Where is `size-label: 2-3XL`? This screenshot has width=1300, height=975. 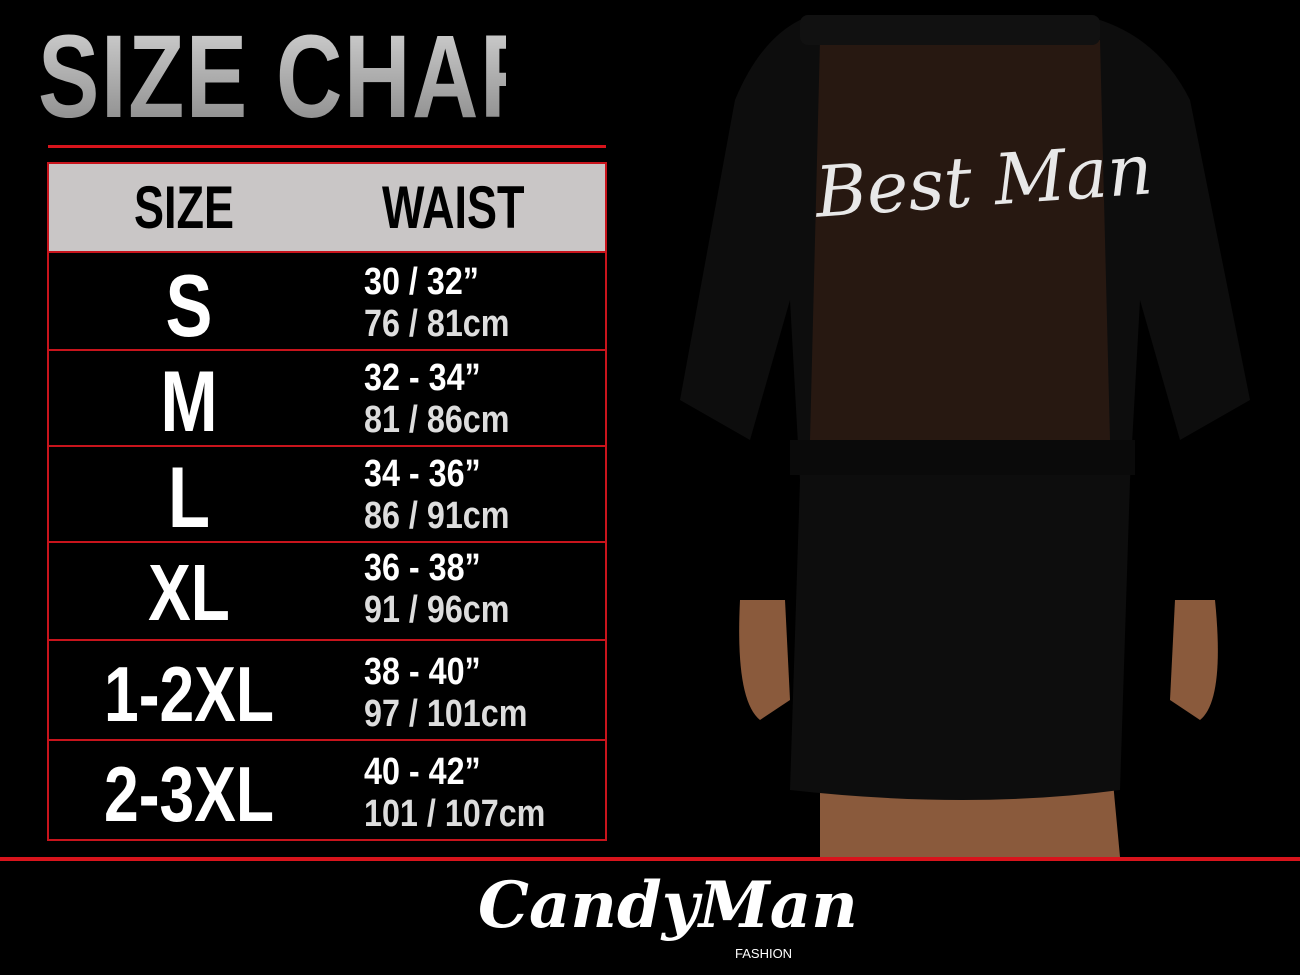
size-label: 2-3XL is located at coordinates (189, 794).